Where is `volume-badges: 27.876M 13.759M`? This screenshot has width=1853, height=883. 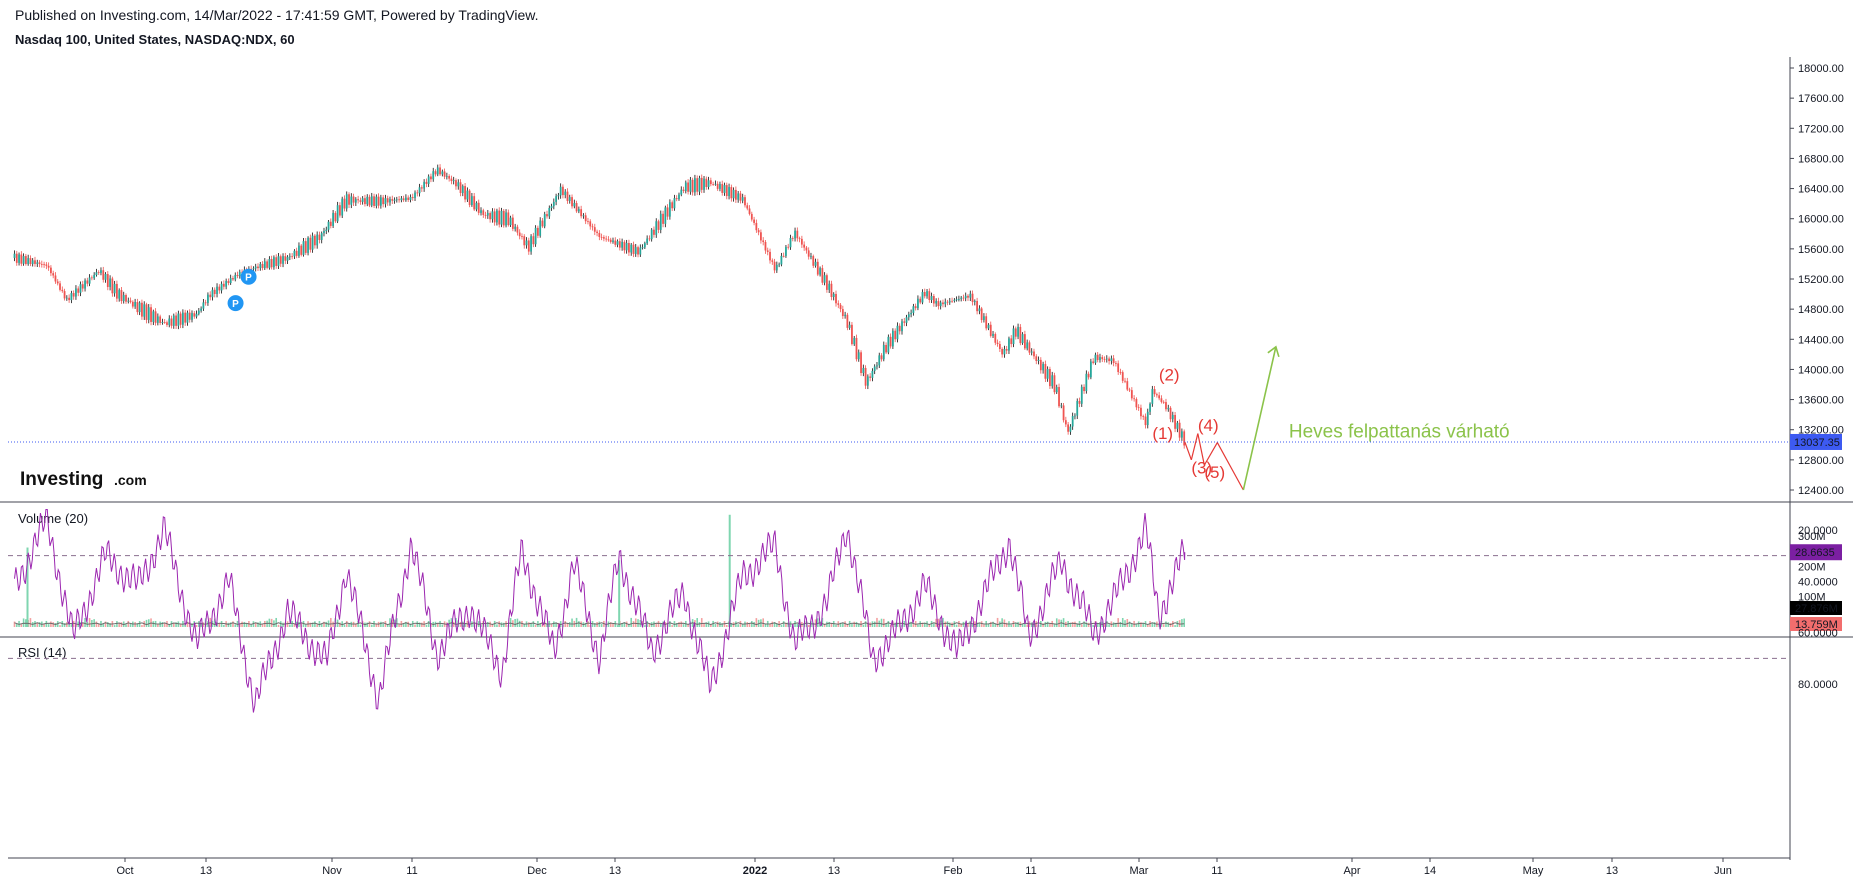
volume-badges: 27.876M 13.759M is located at coordinates (1816, 616).